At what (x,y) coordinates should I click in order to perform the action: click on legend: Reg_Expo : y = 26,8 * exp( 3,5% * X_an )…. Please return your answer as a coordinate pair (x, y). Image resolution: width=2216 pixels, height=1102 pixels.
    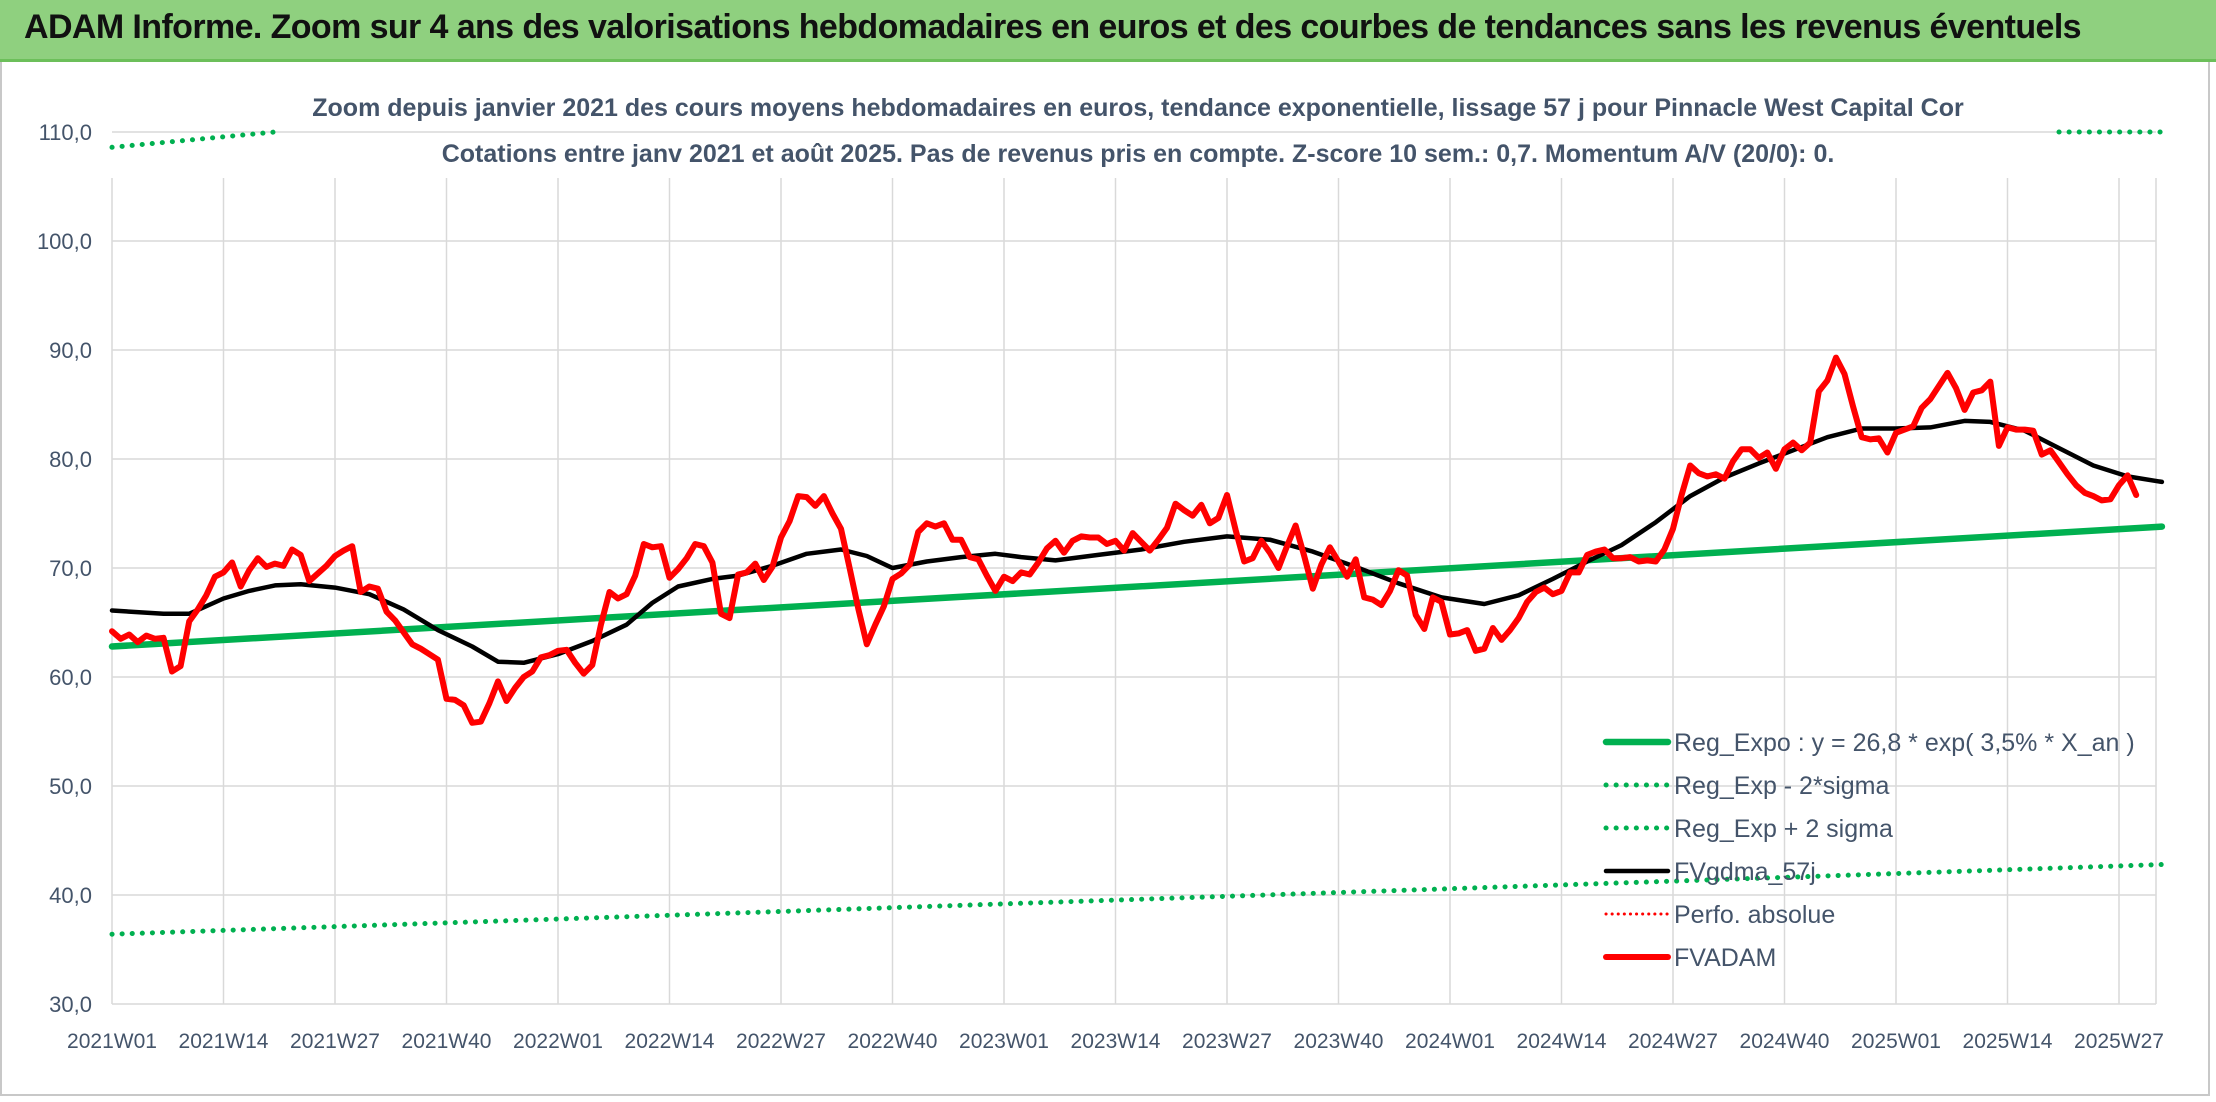
    Looking at the image, I should click on (1868, 850).